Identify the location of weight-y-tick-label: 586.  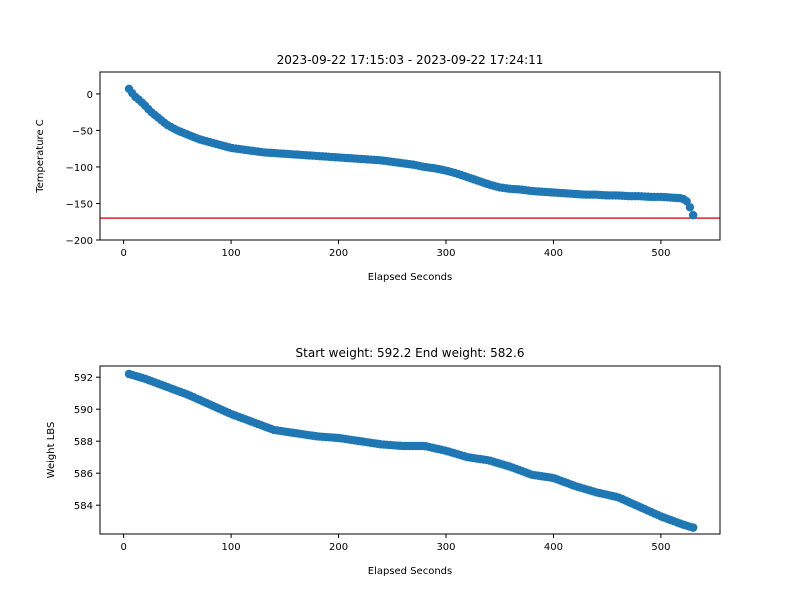
(83, 474).